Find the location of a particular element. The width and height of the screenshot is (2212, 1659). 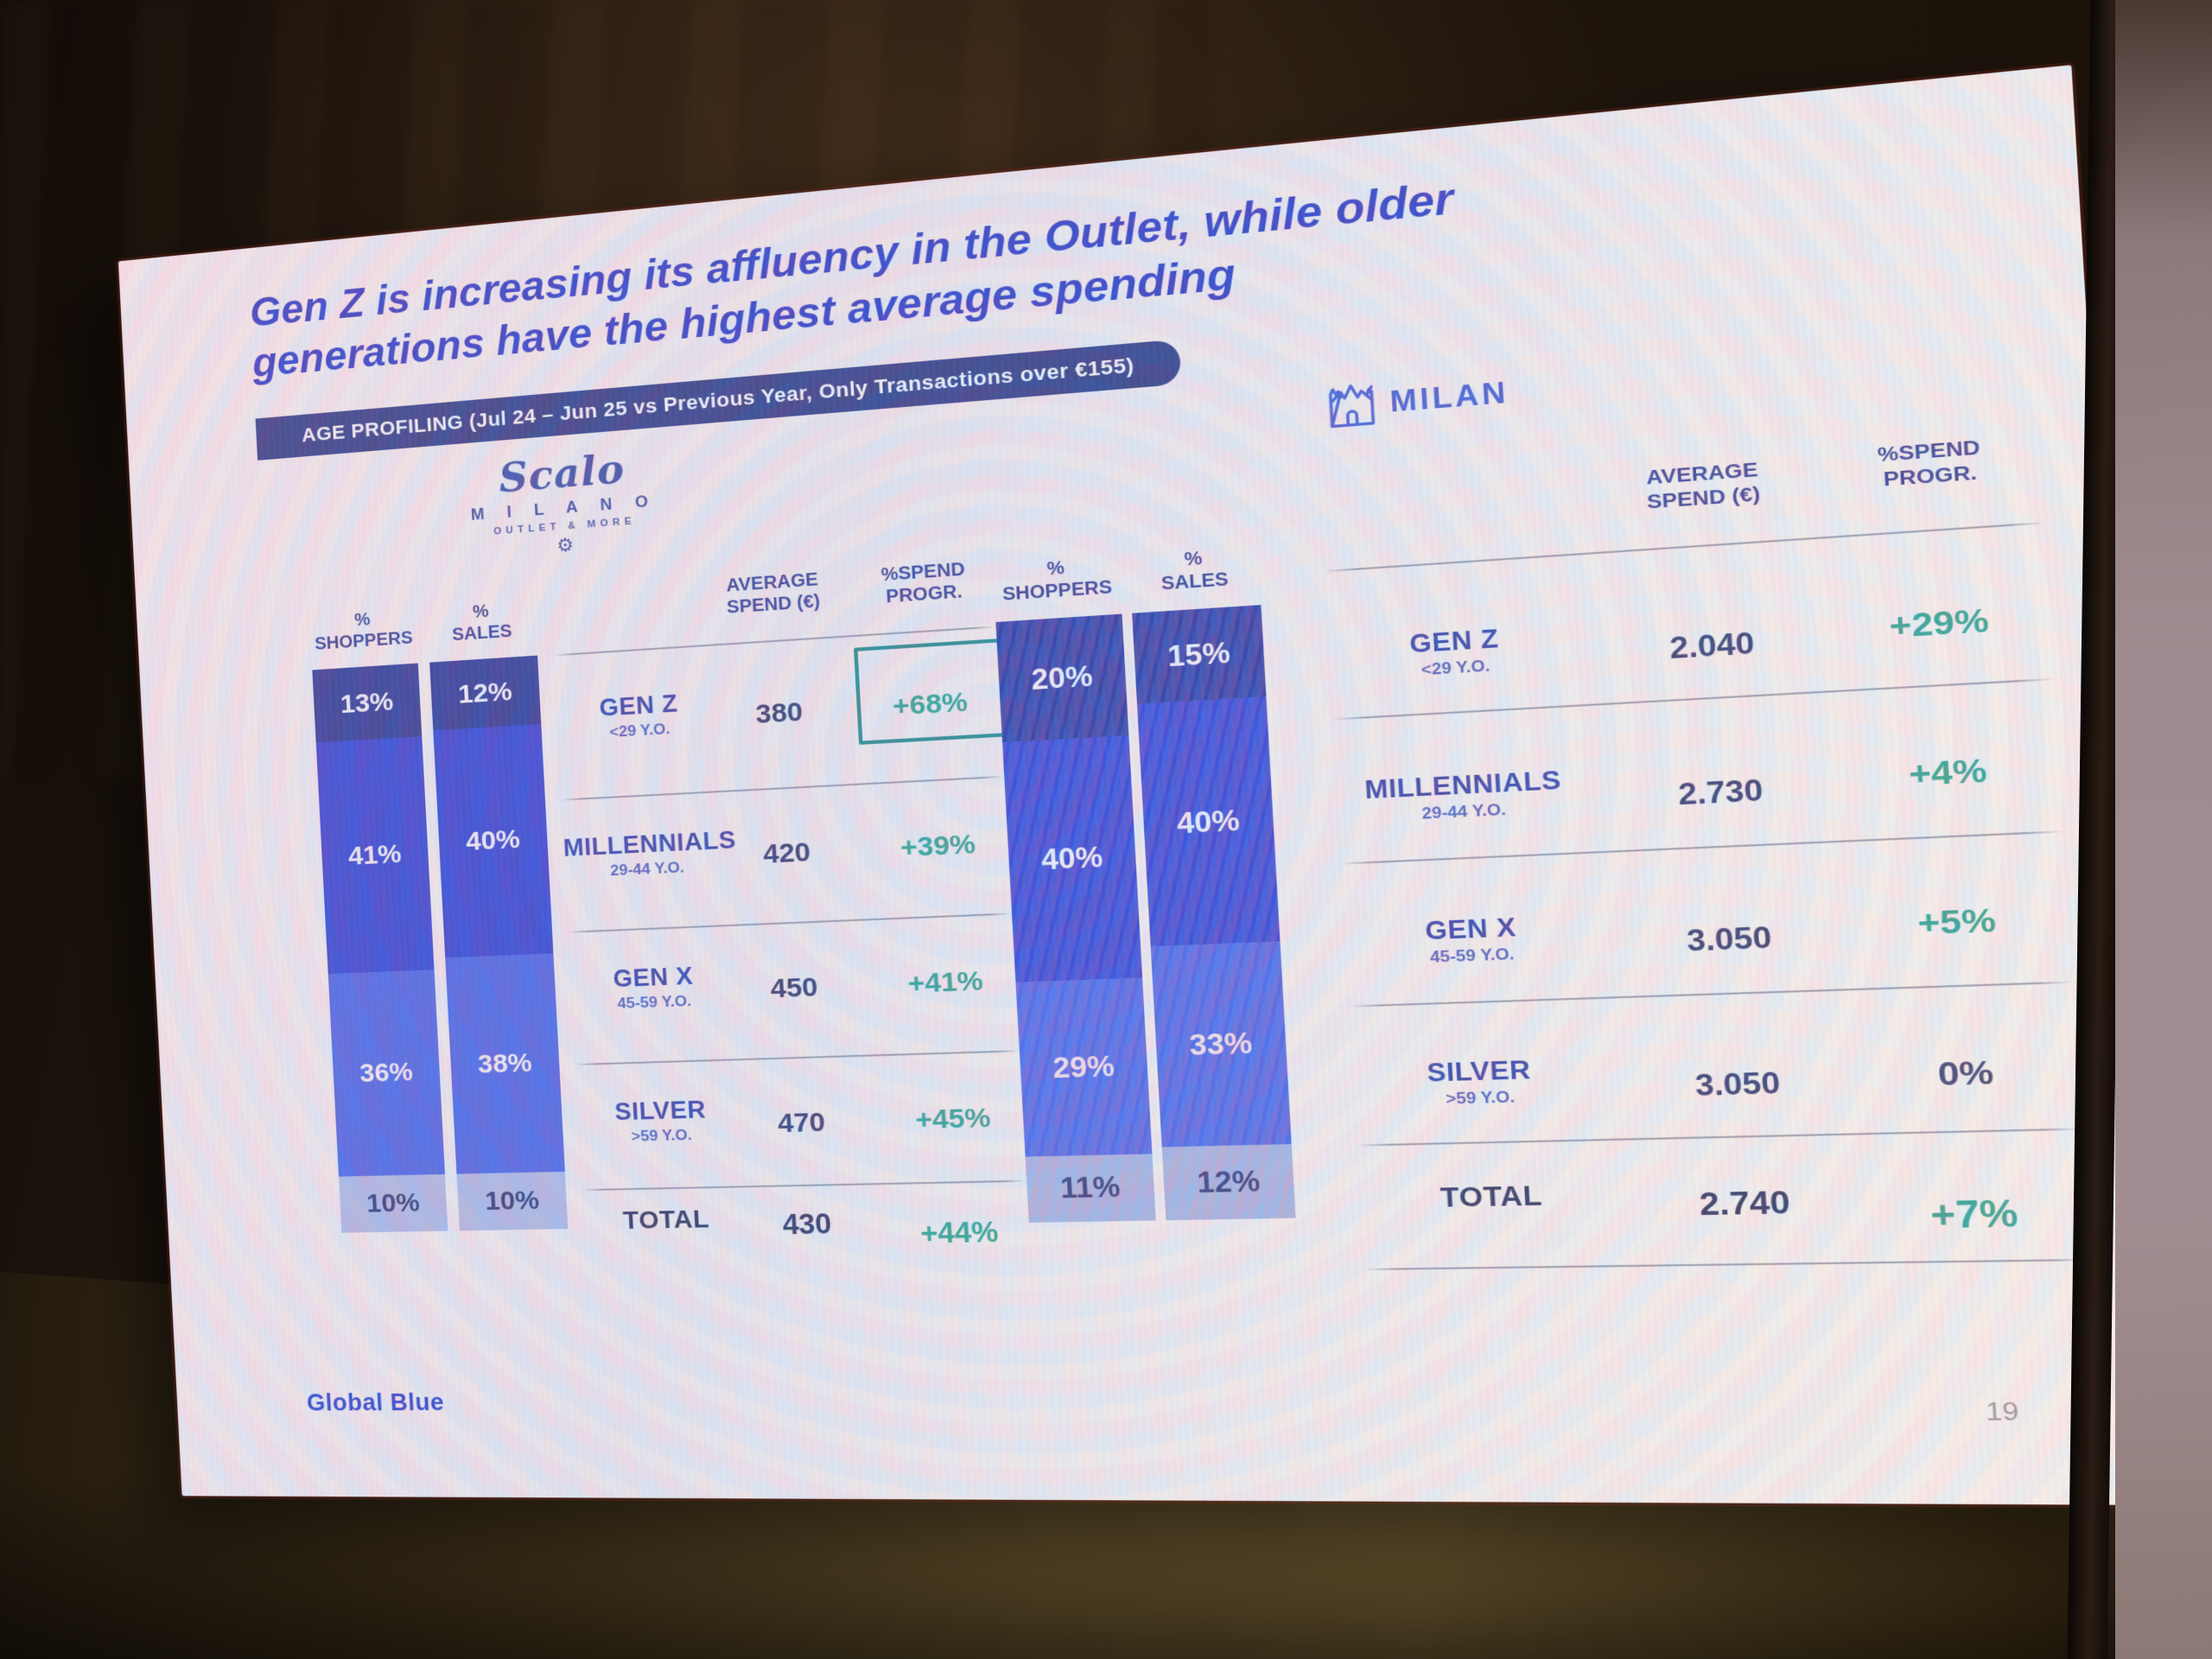

row-label: GEN X is located at coordinates (653, 977).